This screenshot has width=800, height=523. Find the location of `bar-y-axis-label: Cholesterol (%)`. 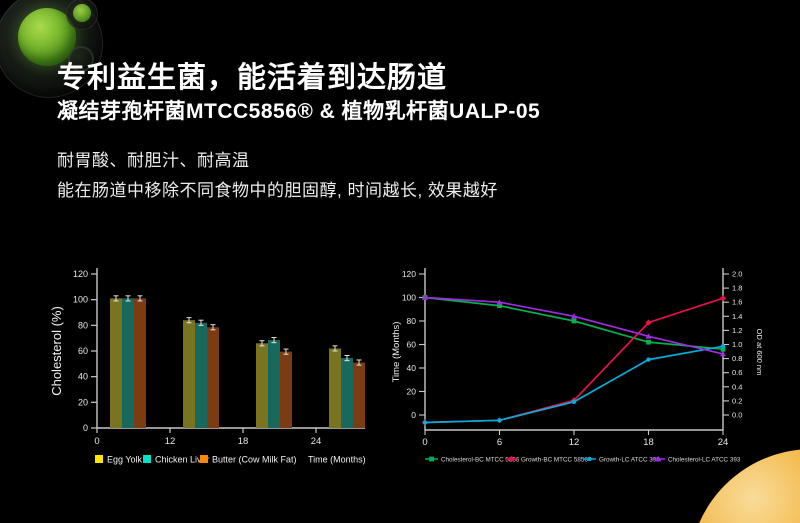

bar-y-axis-label: Cholesterol (%) is located at coordinates (56, 351).